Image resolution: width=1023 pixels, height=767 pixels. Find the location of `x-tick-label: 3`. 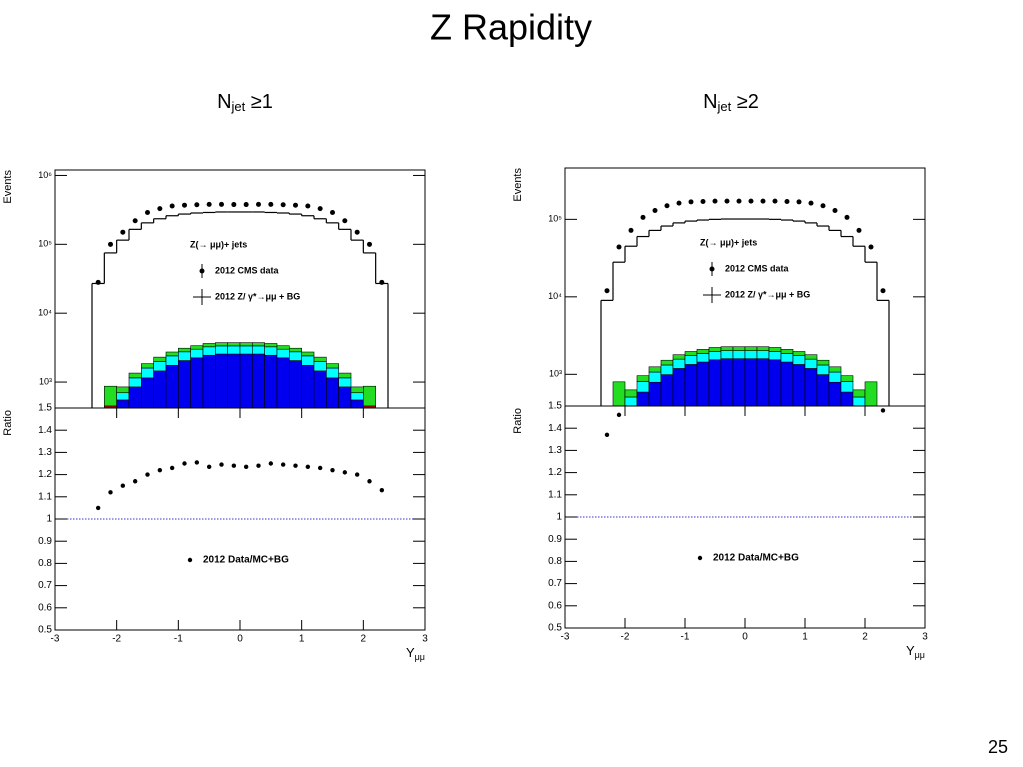

x-tick-label: 3 is located at coordinates (925, 637).